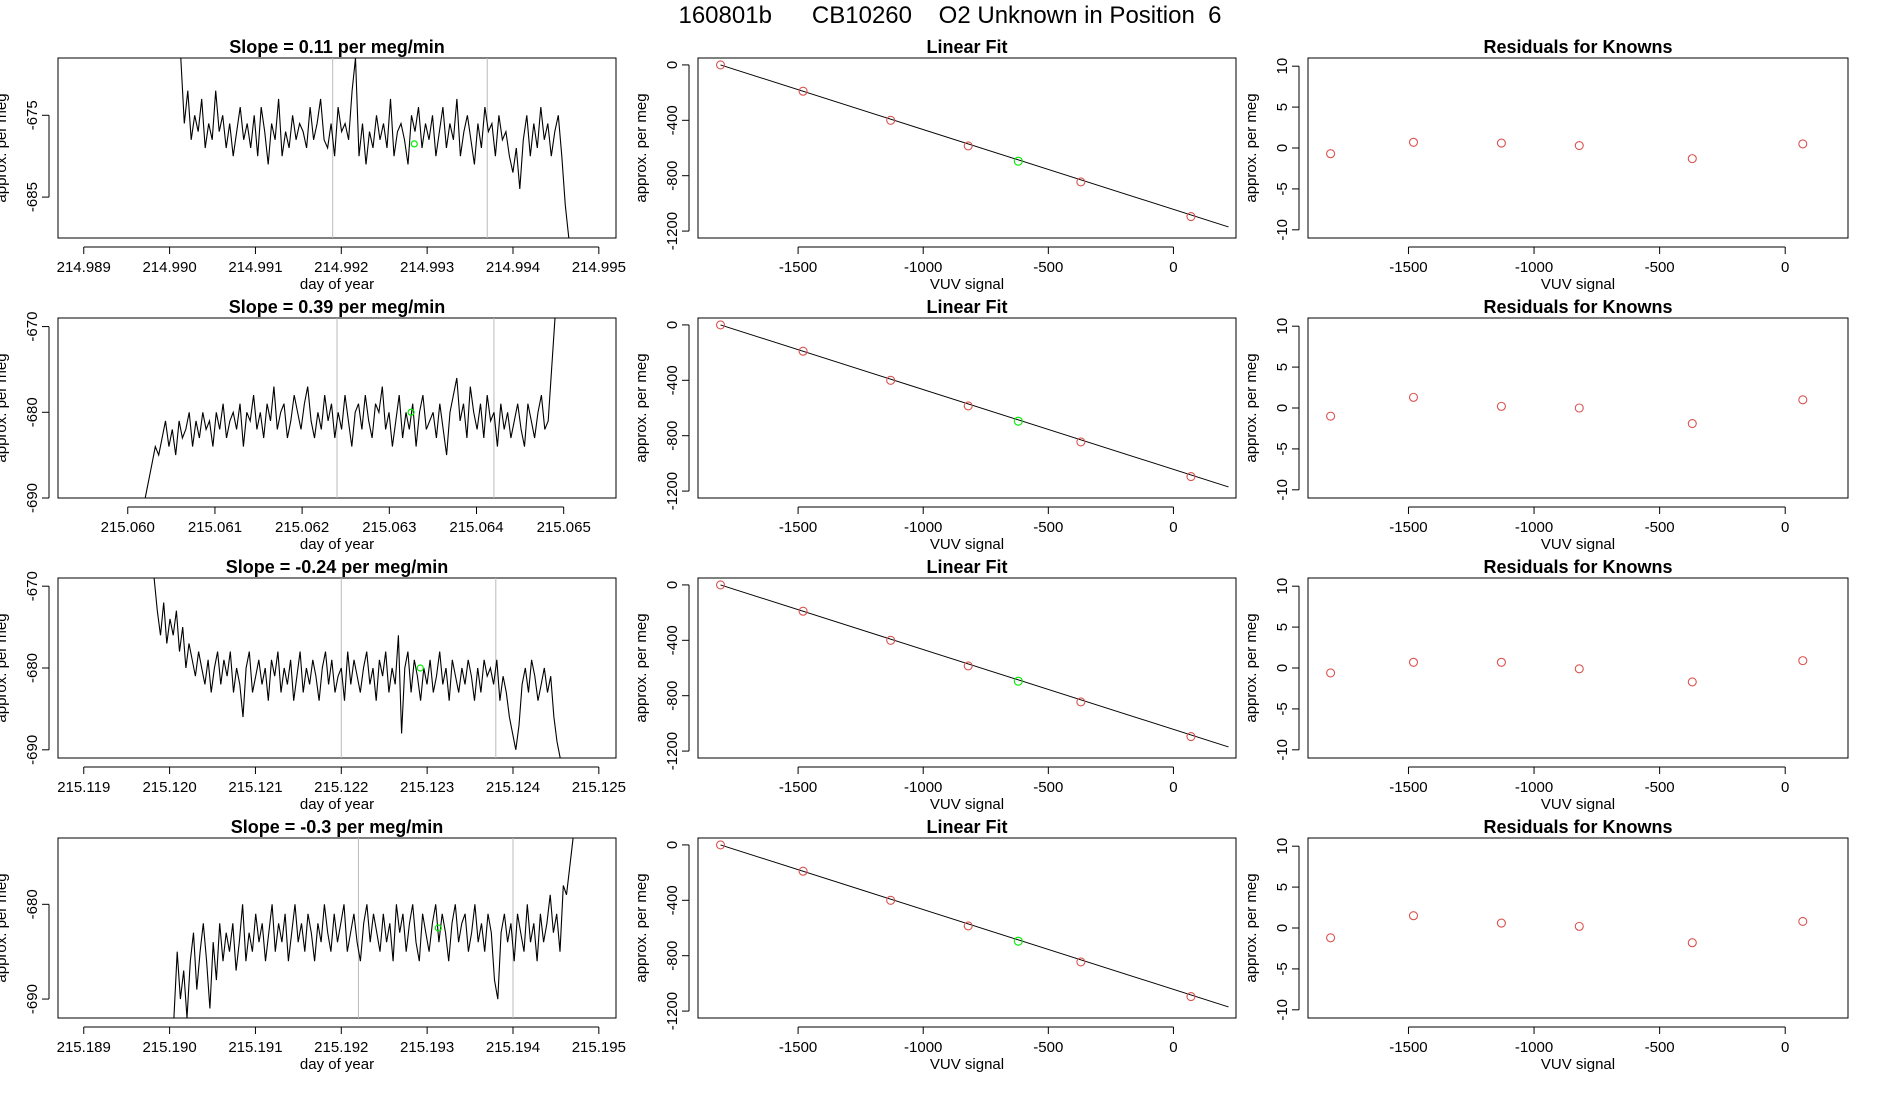 Image resolution: width=1900 pixels, height=1100 pixels. I want to click on x-tick-label: 215.194, so click(513, 1047).